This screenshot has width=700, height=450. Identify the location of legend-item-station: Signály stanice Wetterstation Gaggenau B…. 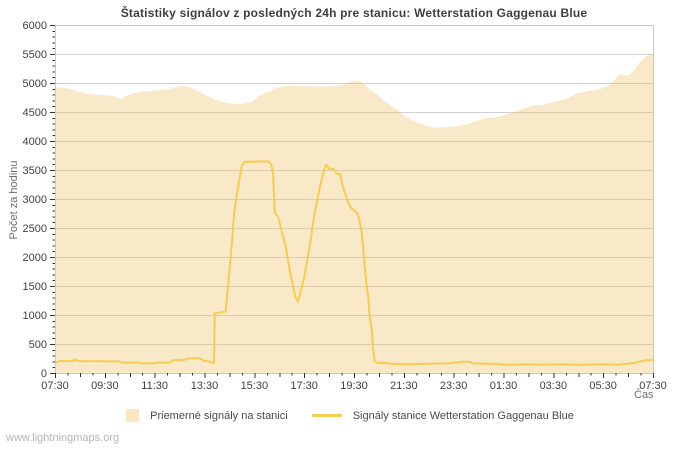
(442, 415).